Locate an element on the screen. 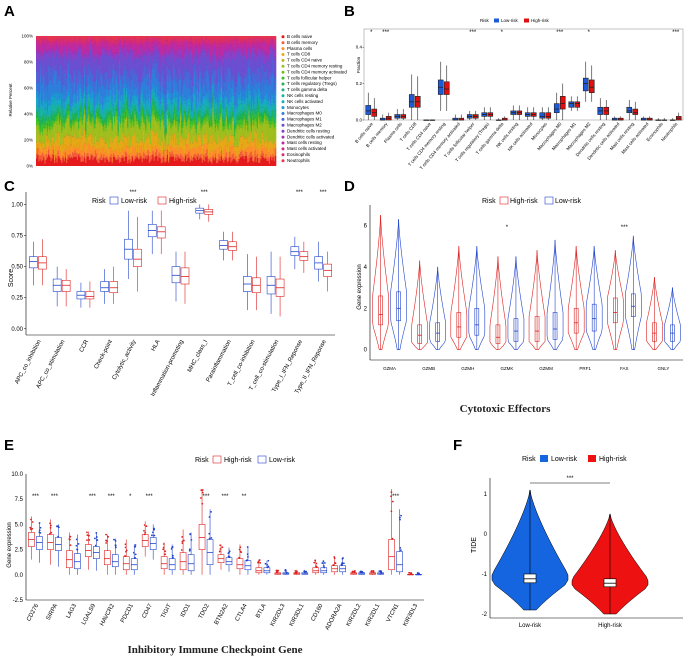 The width and height of the screenshot is (685, 659). panel-a-legend-label: Neutrophils is located at coordinates (299, 160).